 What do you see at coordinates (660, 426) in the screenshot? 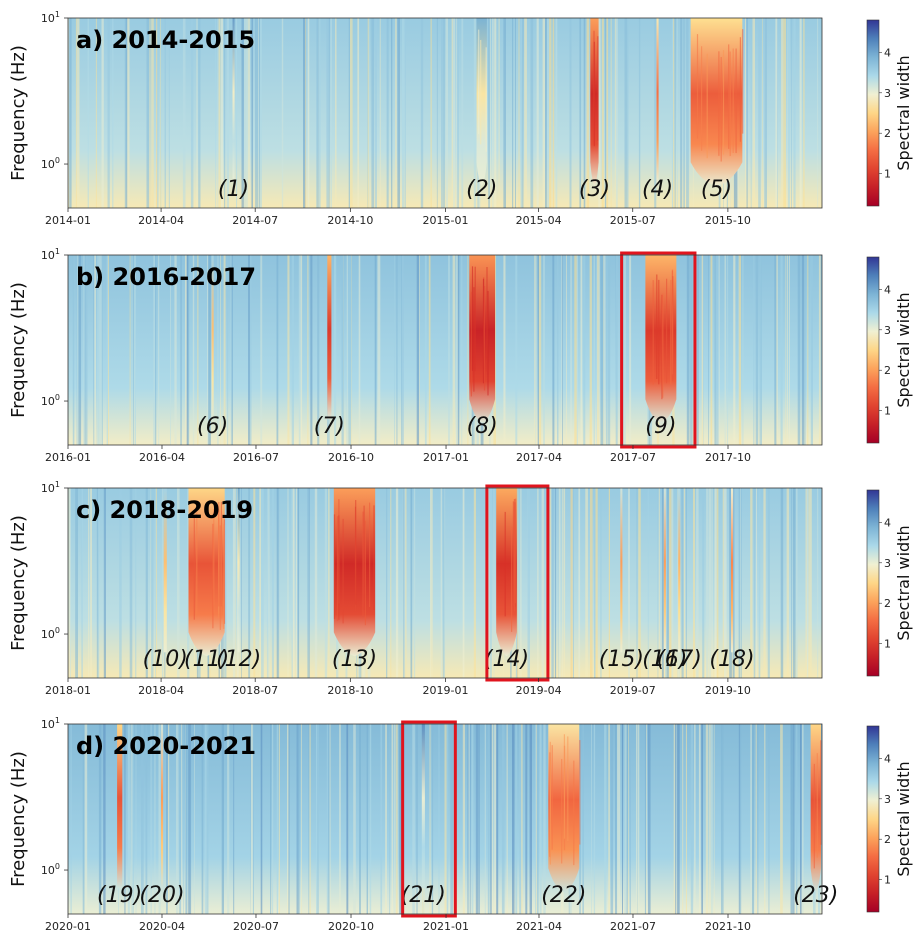
I see `event-label: (9)` at bounding box center [660, 426].